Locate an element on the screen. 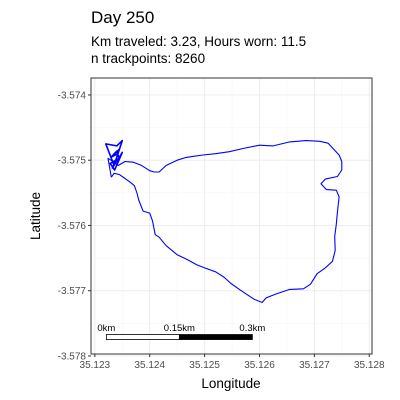 The image size is (400, 400). x-axis-label: Longitude is located at coordinates (230, 383).